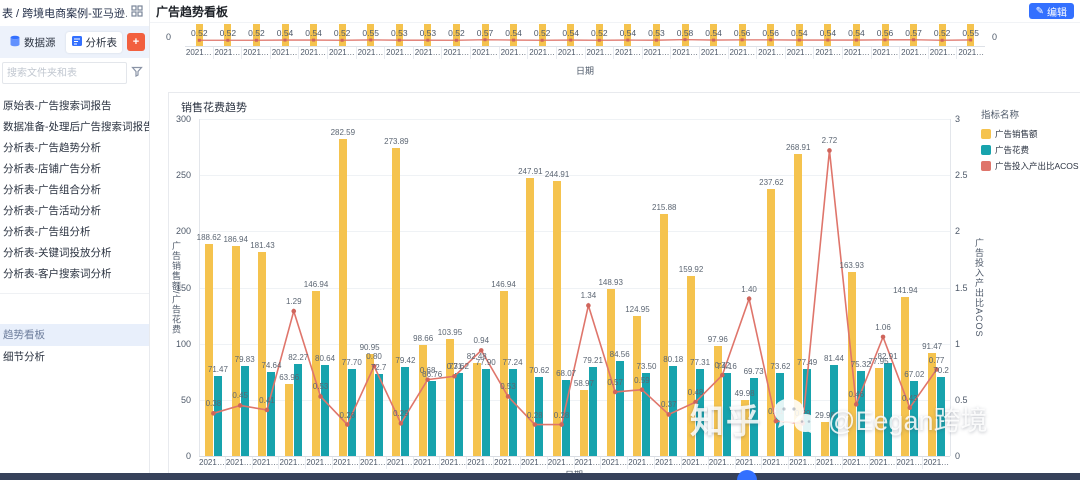 Image resolution: width=1080 pixels, height=480 pixels. What do you see at coordinates (183, 175) in the screenshot?
I see `left-tick: 250` at bounding box center [183, 175].